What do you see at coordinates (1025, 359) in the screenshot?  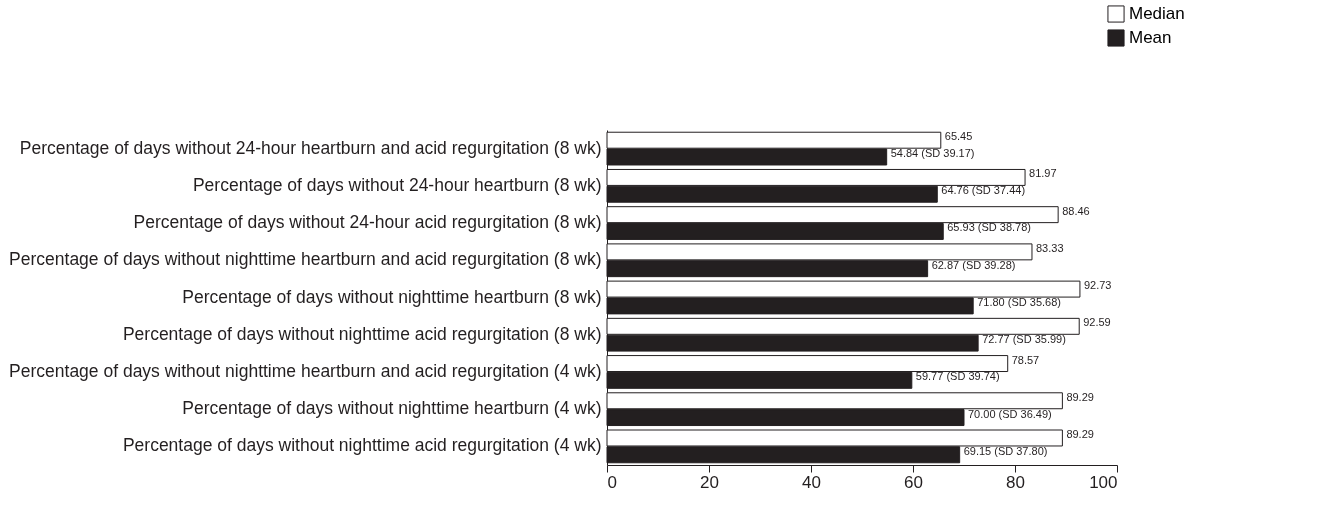 I see `data-label: 78.57` at bounding box center [1025, 359].